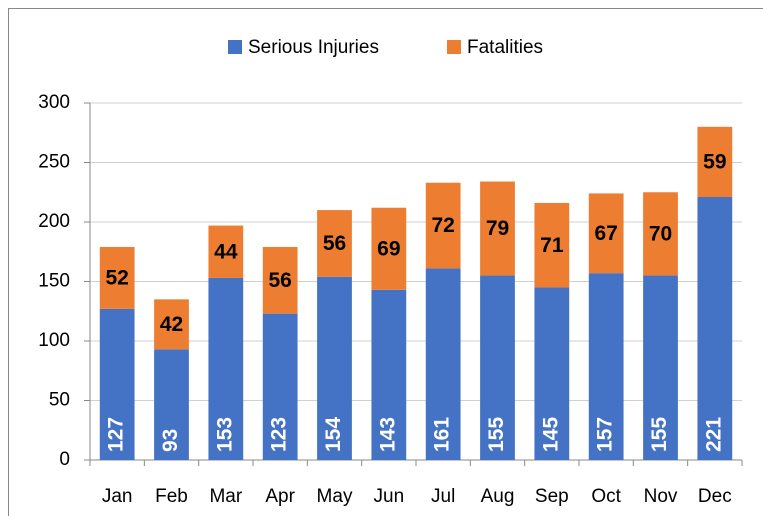 The height and width of the screenshot is (516, 763). What do you see at coordinates (224, 434) in the screenshot?
I see `data-label: 153` at bounding box center [224, 434].